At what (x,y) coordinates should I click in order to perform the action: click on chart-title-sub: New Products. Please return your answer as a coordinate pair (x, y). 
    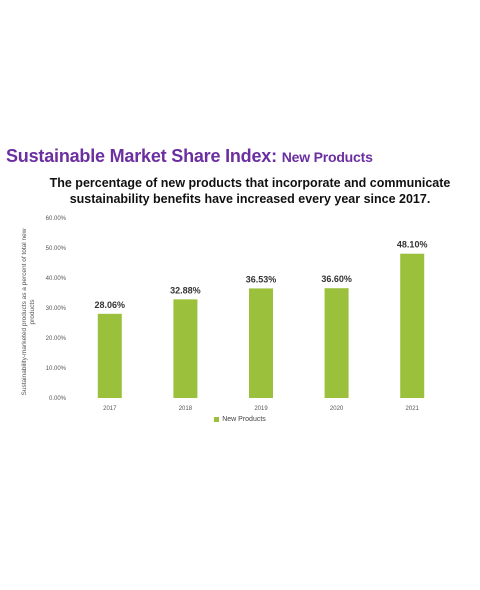
    Looking at the image, I should click on (327, 157).